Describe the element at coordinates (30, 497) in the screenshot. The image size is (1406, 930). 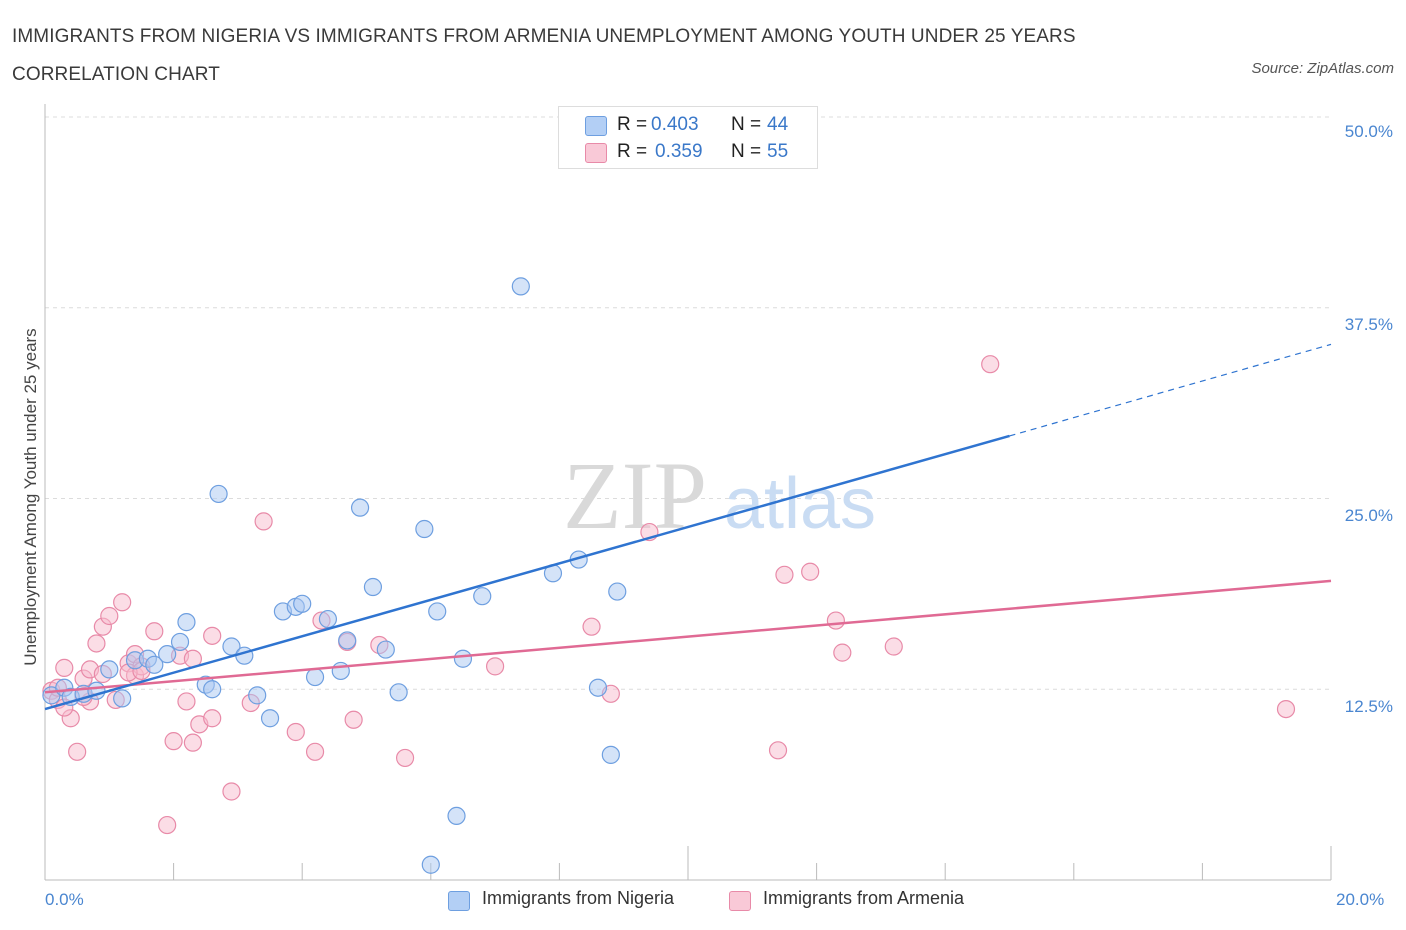
I see `y-axis-label: Unemployment Among Youth under 25 years` at that location.